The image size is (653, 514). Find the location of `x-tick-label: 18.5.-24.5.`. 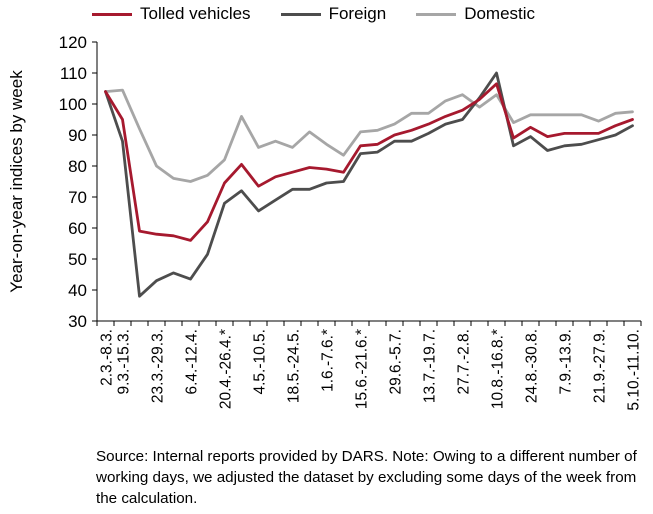

x-tick-label: 18.5.-24.5. is located at coordinates (294, 366).